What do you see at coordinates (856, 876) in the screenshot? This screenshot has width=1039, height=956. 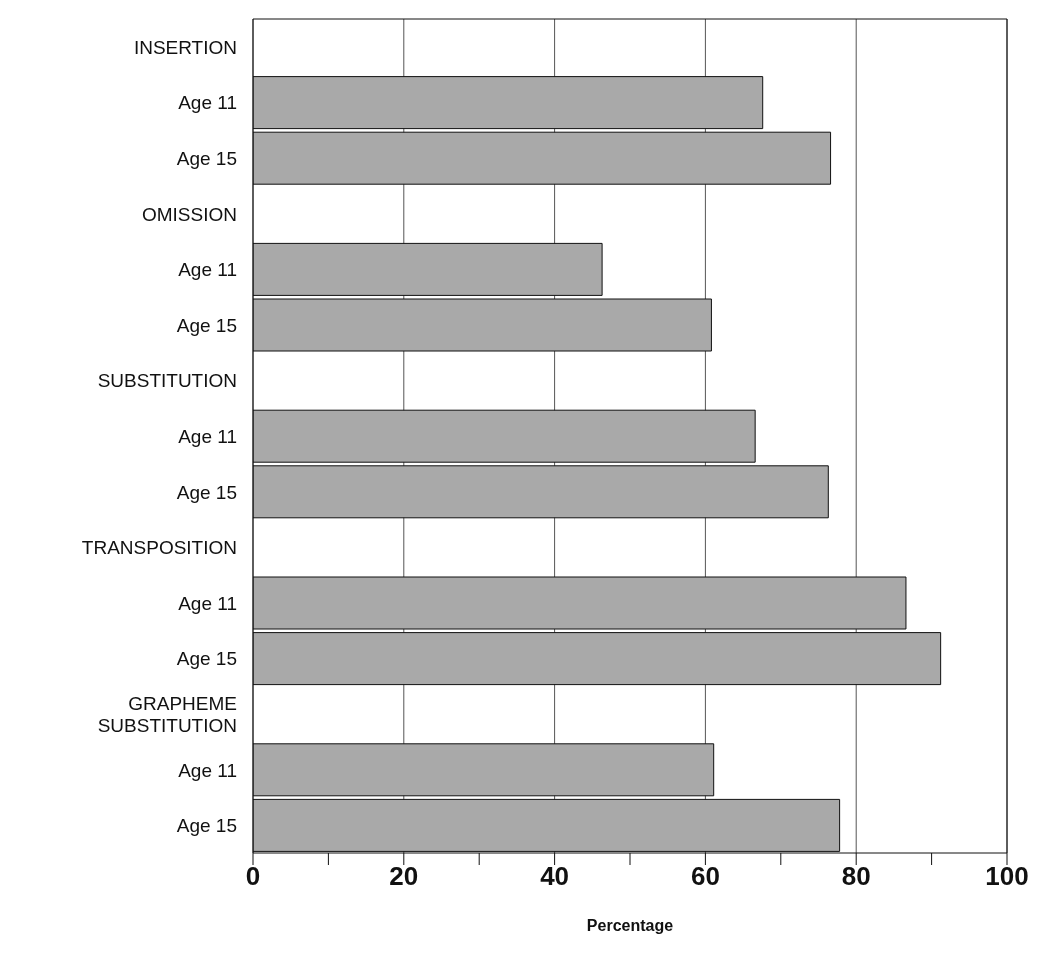 I see `x-tick-label: 80` at bounding box center [856, 876].